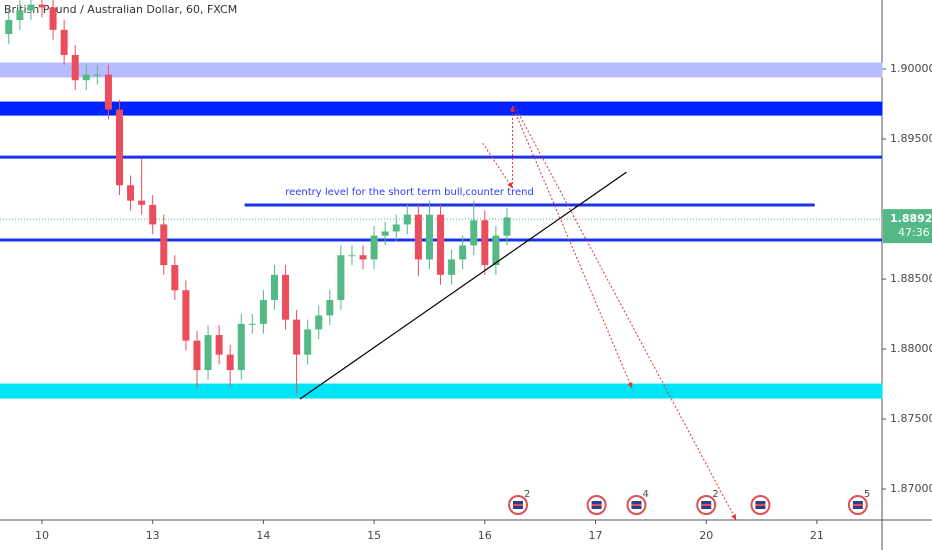 The image size is (932, 550). I want to click on y-tick-label: 1.89500, so click(911, 138).